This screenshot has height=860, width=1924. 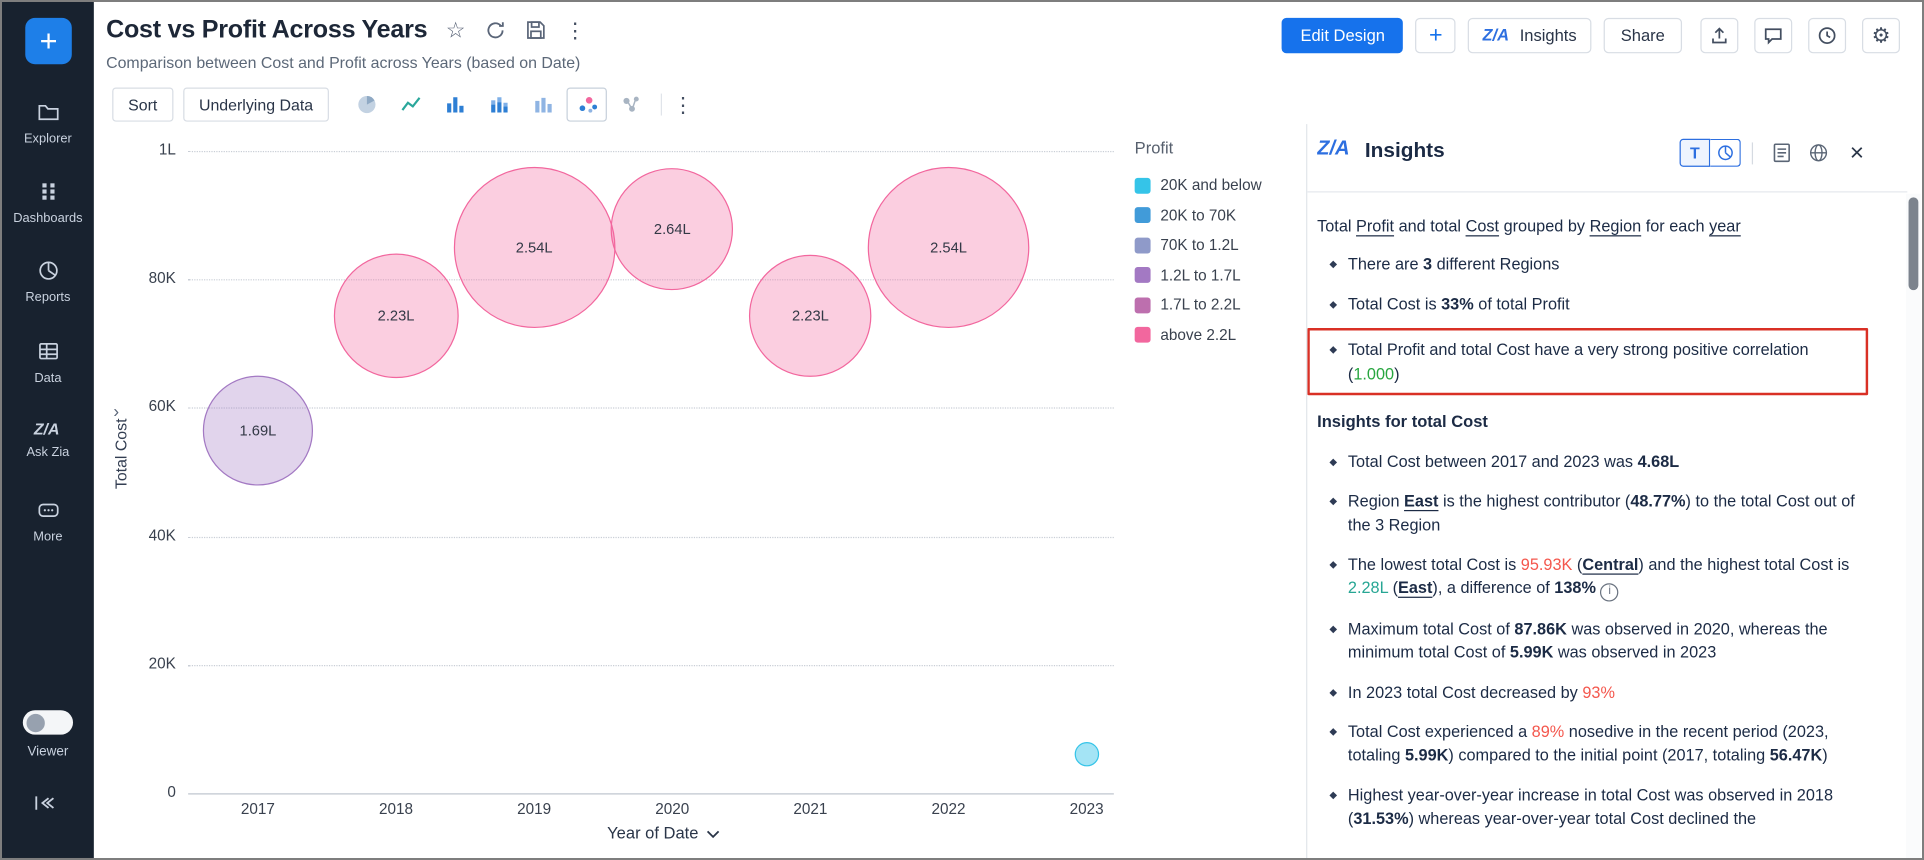 I want to click on x-axis-tick-label: 2018, so click(x=396, y=809).